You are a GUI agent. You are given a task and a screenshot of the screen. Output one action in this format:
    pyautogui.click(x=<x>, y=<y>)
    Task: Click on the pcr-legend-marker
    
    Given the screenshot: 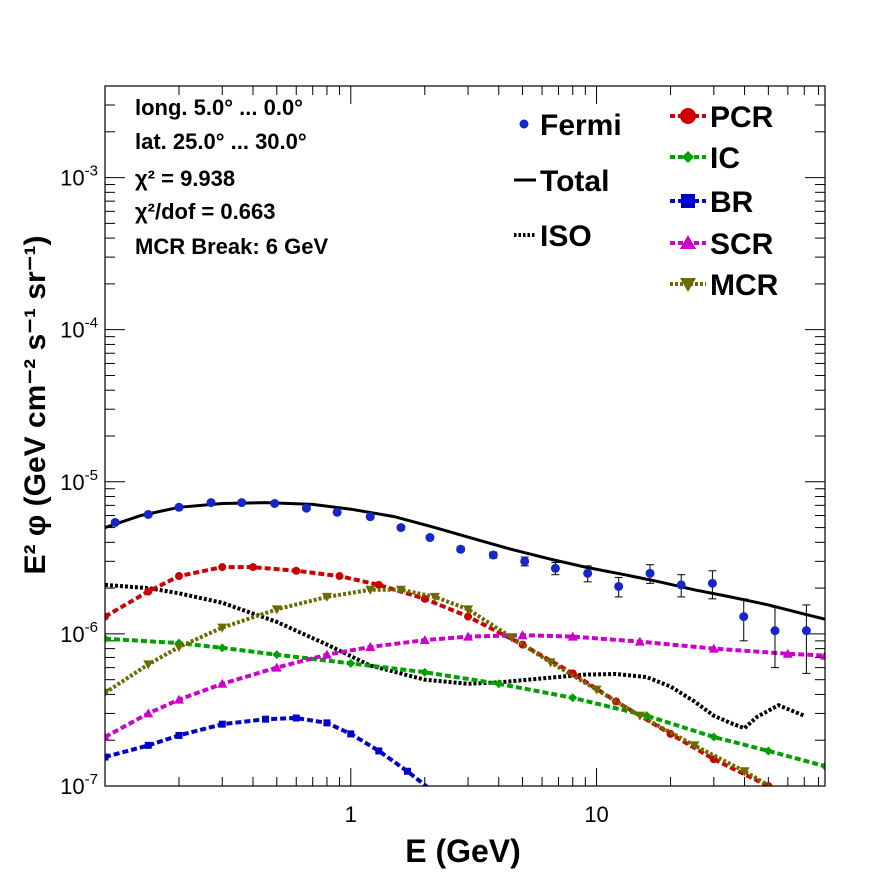 What is the action you would take?
    pyautogui.click(x=688, y=116)
    